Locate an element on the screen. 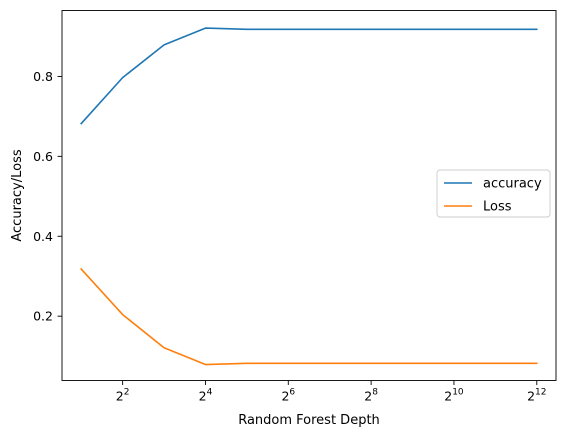 This screenshot has width=567, height=441. y-tick-label: 0.8 is located at coordinates (43, 76).